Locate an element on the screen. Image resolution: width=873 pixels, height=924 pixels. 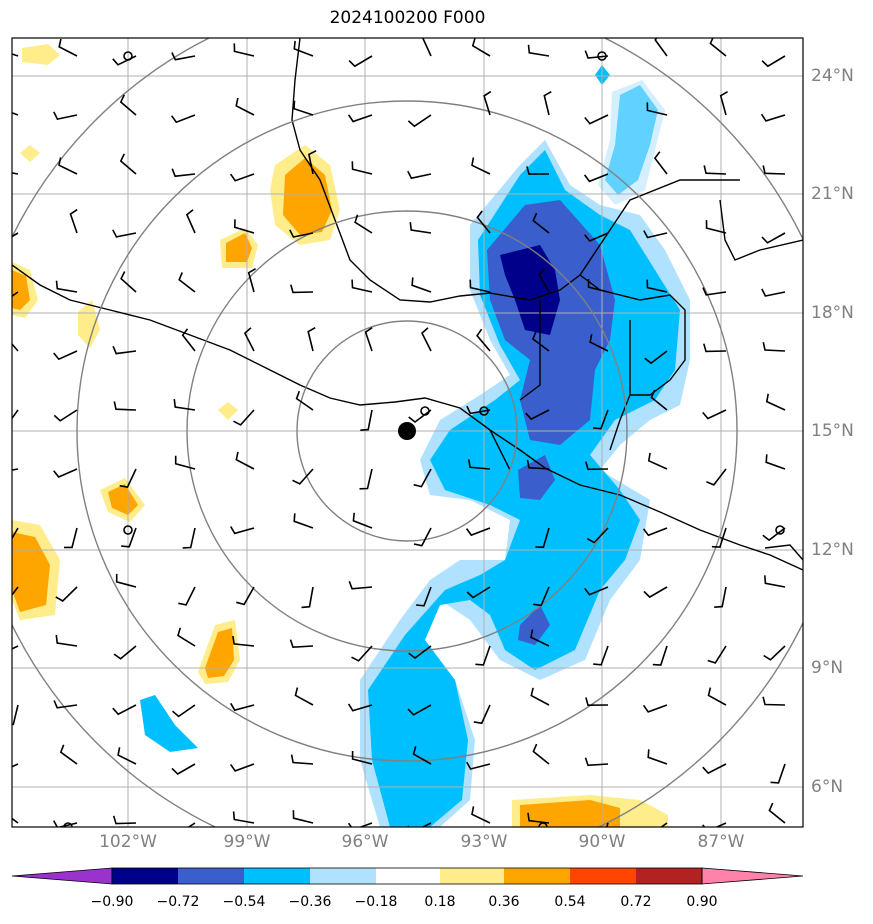
colorbar-tick-label: 0.72 is located at coordinates (636, 902).